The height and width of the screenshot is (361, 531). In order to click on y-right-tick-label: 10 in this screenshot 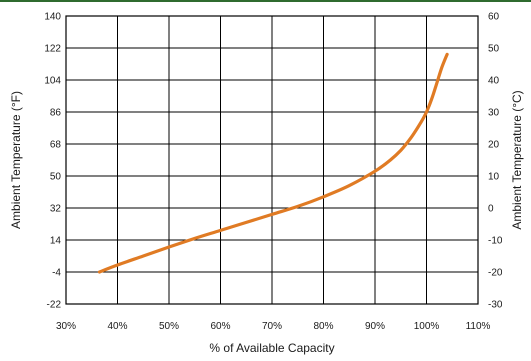, I will do `click(494, 177)`.